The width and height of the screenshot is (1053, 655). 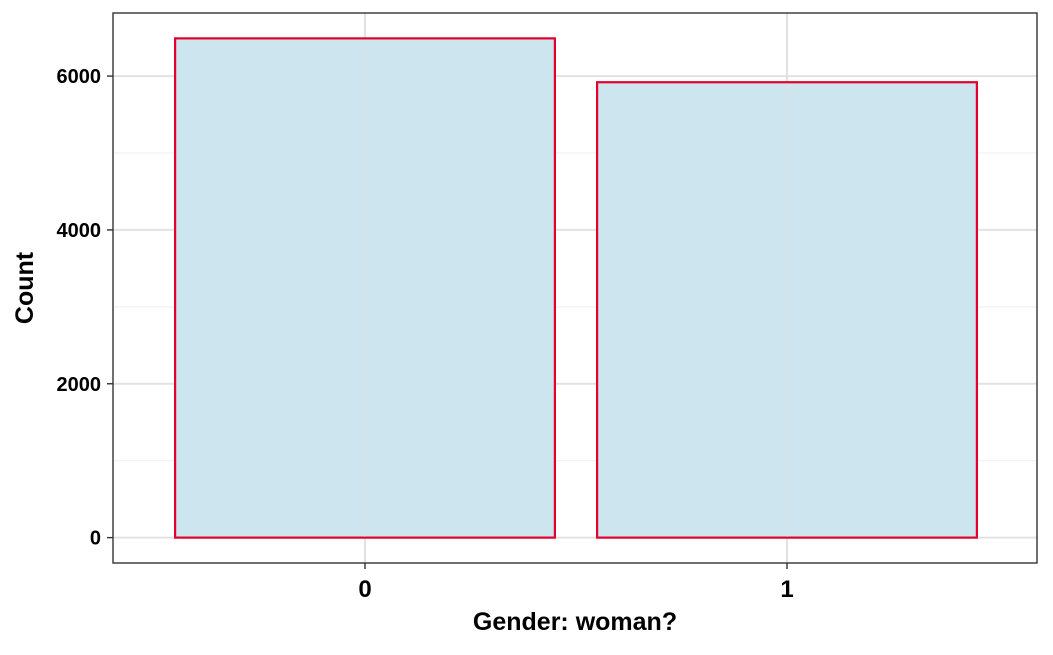 I want to click on y-tick-label: 2000, so click(x=79, y=385).